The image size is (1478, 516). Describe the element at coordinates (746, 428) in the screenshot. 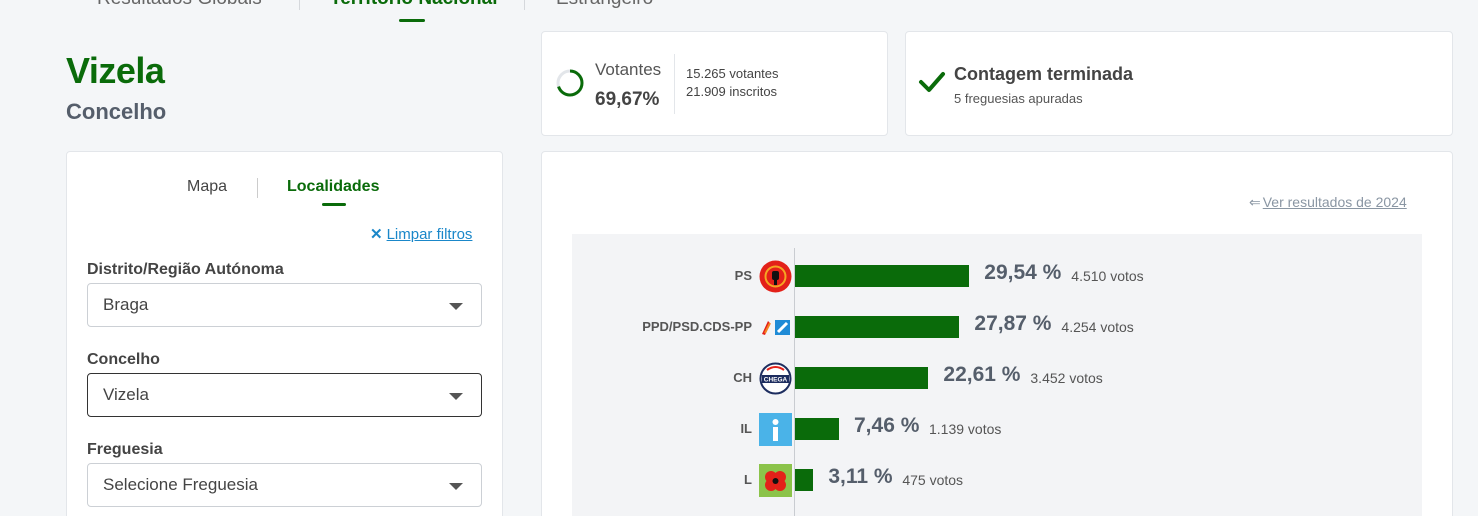

I see `party-name: IL` at that location.